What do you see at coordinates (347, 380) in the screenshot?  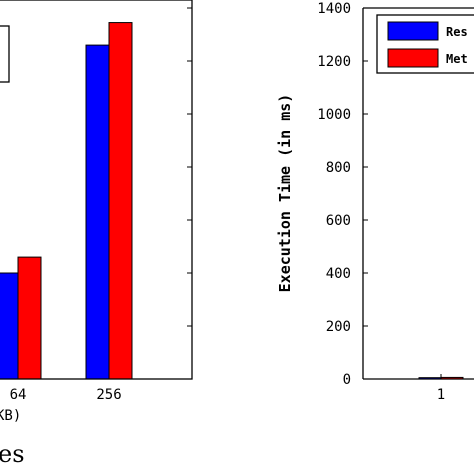 I see `right-ytick-label: 0` at bounding box center [347, 380].